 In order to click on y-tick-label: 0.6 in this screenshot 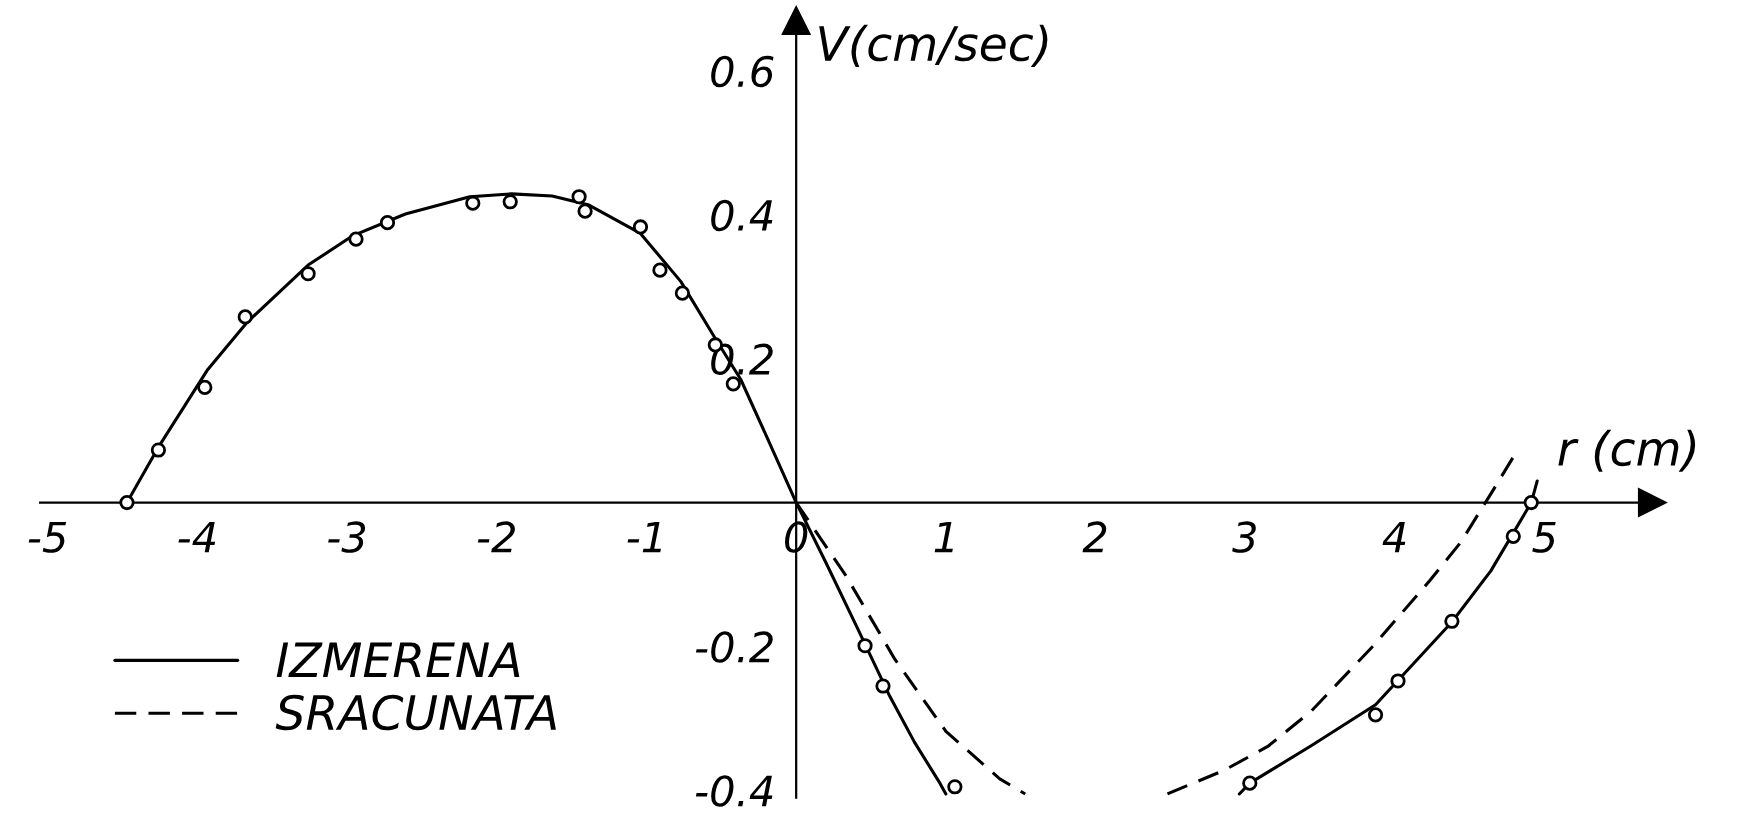, I will do `click(742, 71)`.